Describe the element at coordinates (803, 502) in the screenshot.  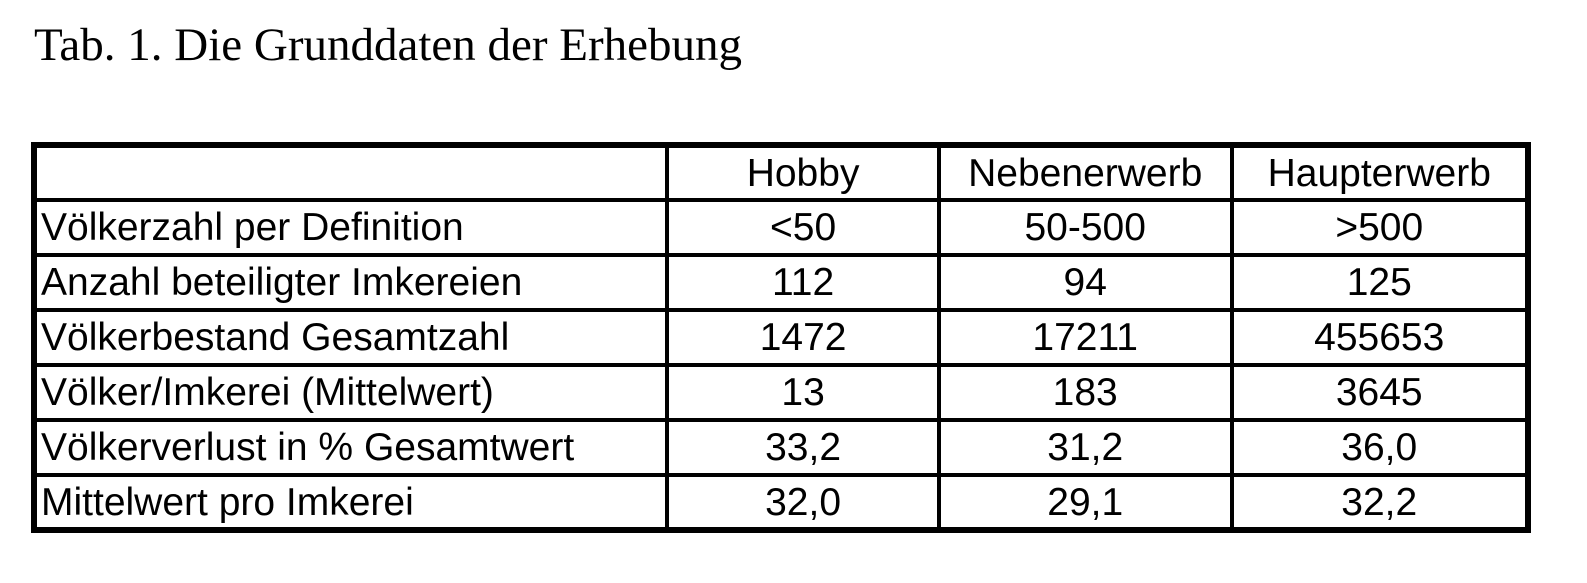
I see `table-cell: 32,0` at that location.